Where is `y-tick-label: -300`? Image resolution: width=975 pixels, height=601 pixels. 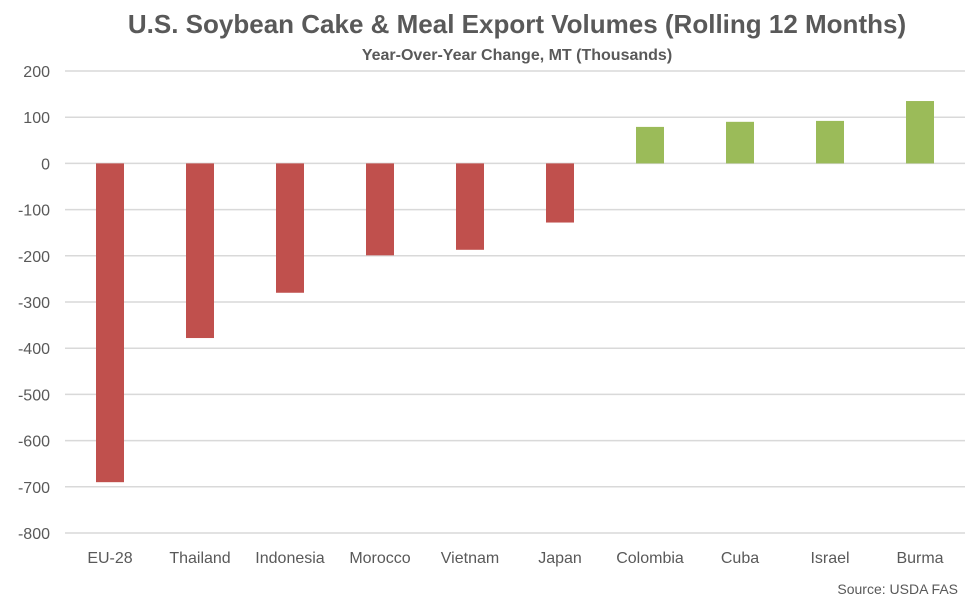
y-tick-label: -300 is located at coordinates (34, 303).